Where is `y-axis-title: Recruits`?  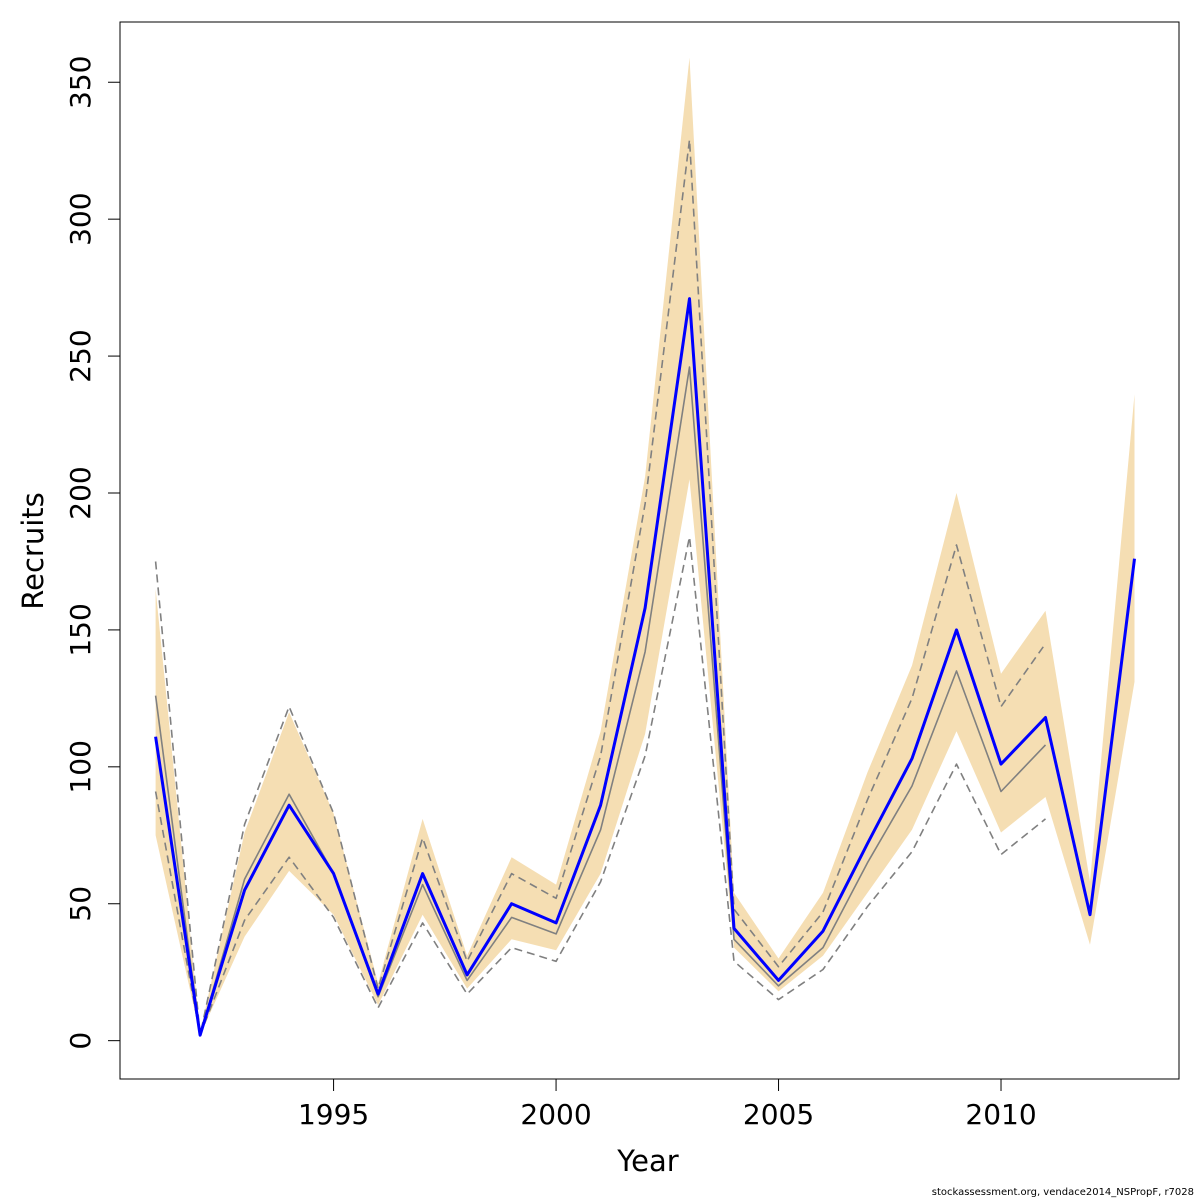
y-axis-title: Recruits is located at coordinates (33, 550).